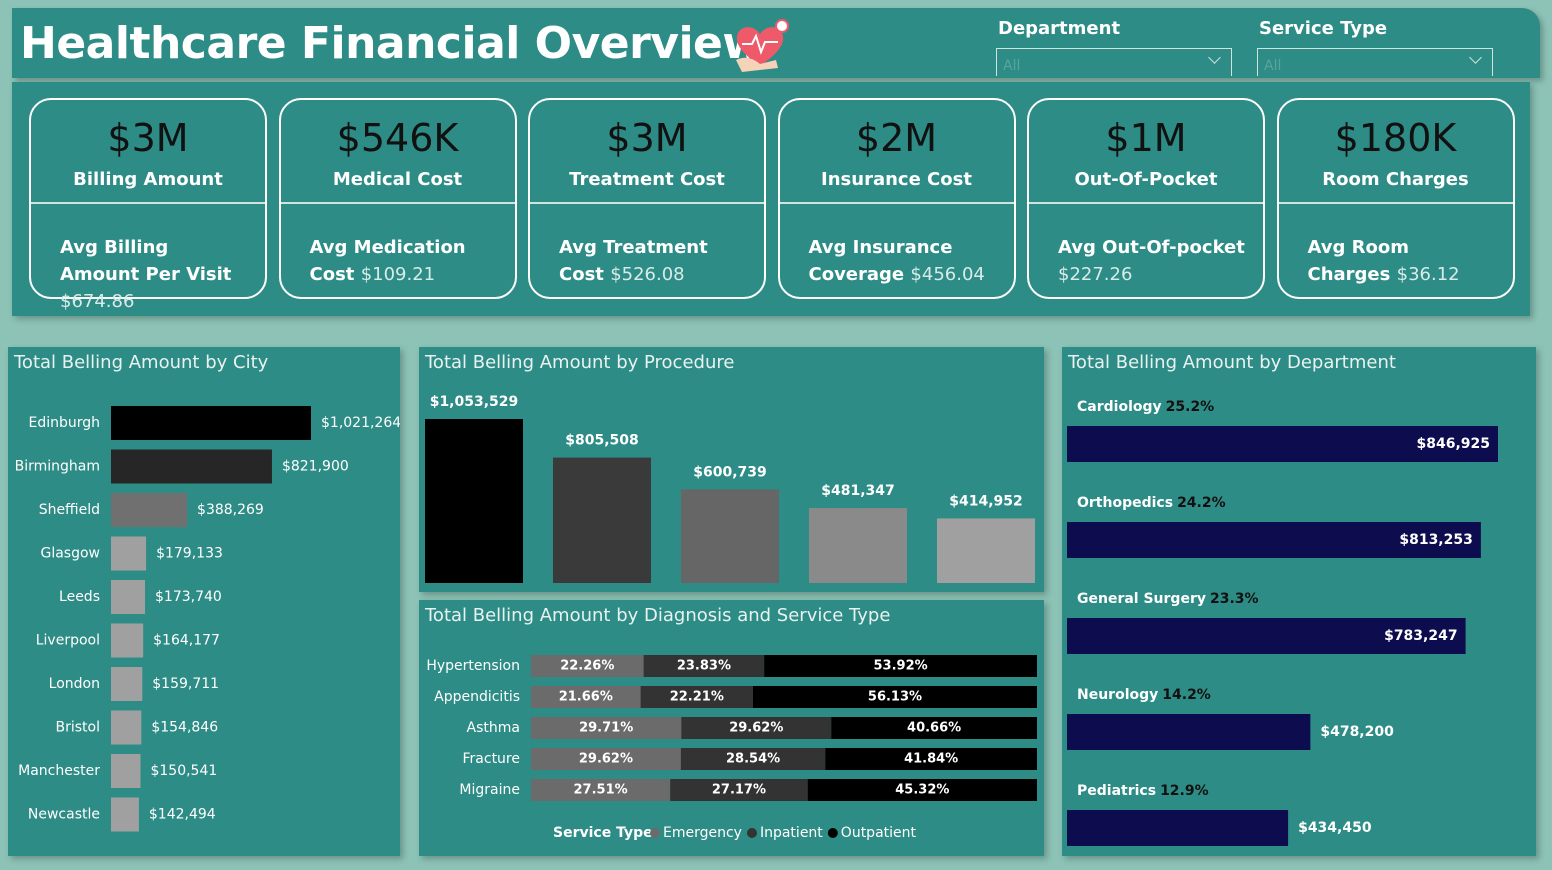 This screenshot has height=870, width=1552. Describe the element at coordinates (1234, 599) in the screenshot. I see `share-label: 23.3%` at that location.